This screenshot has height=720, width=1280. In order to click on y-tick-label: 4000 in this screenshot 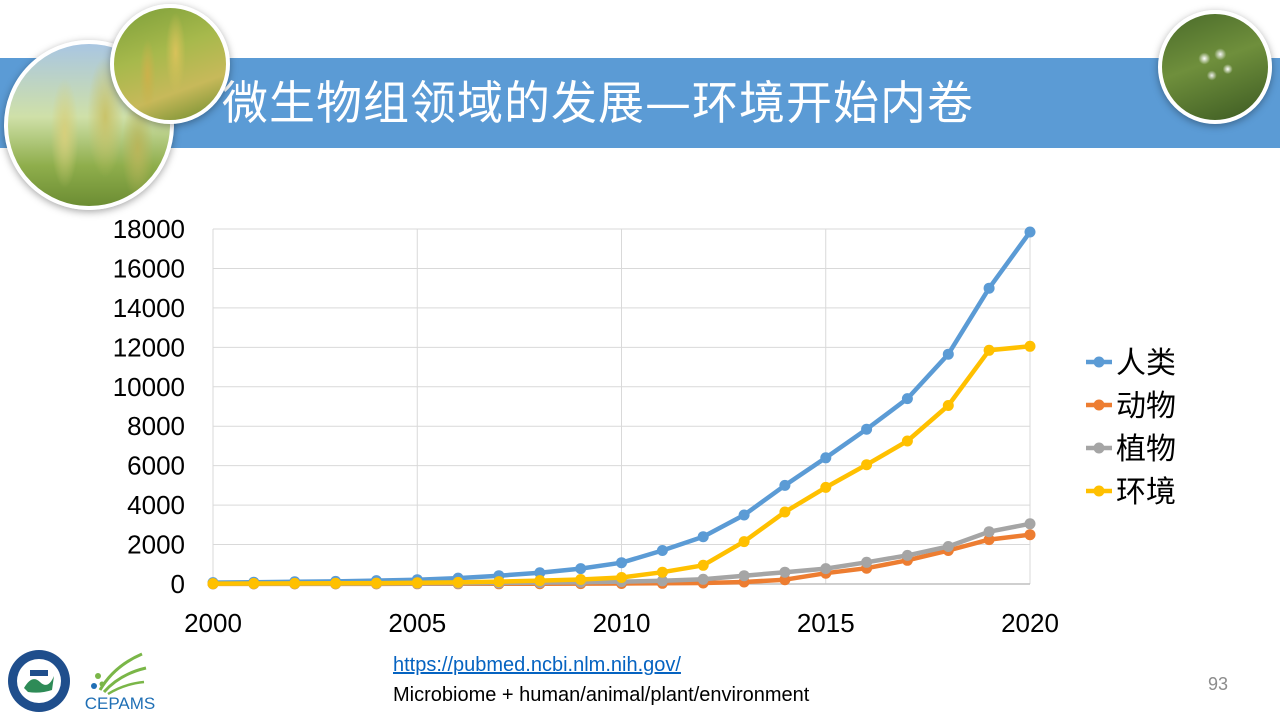, I will do `click(156, 505)`.